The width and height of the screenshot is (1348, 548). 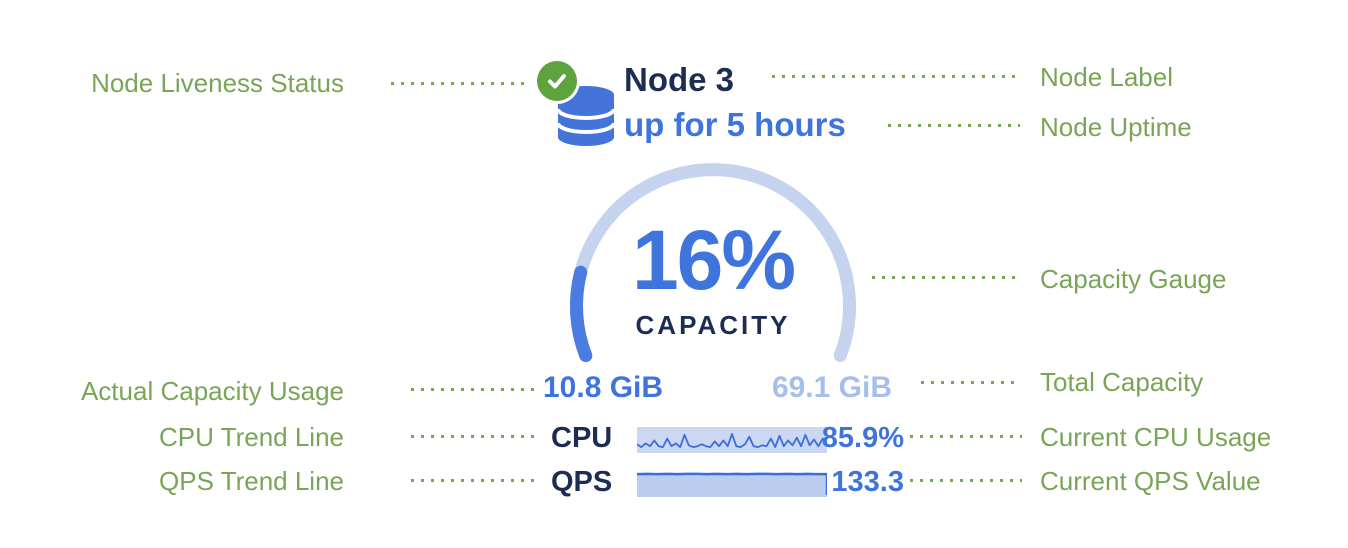 I want to click on leader-line-qps-trend-line, so click(x=474, y=480).